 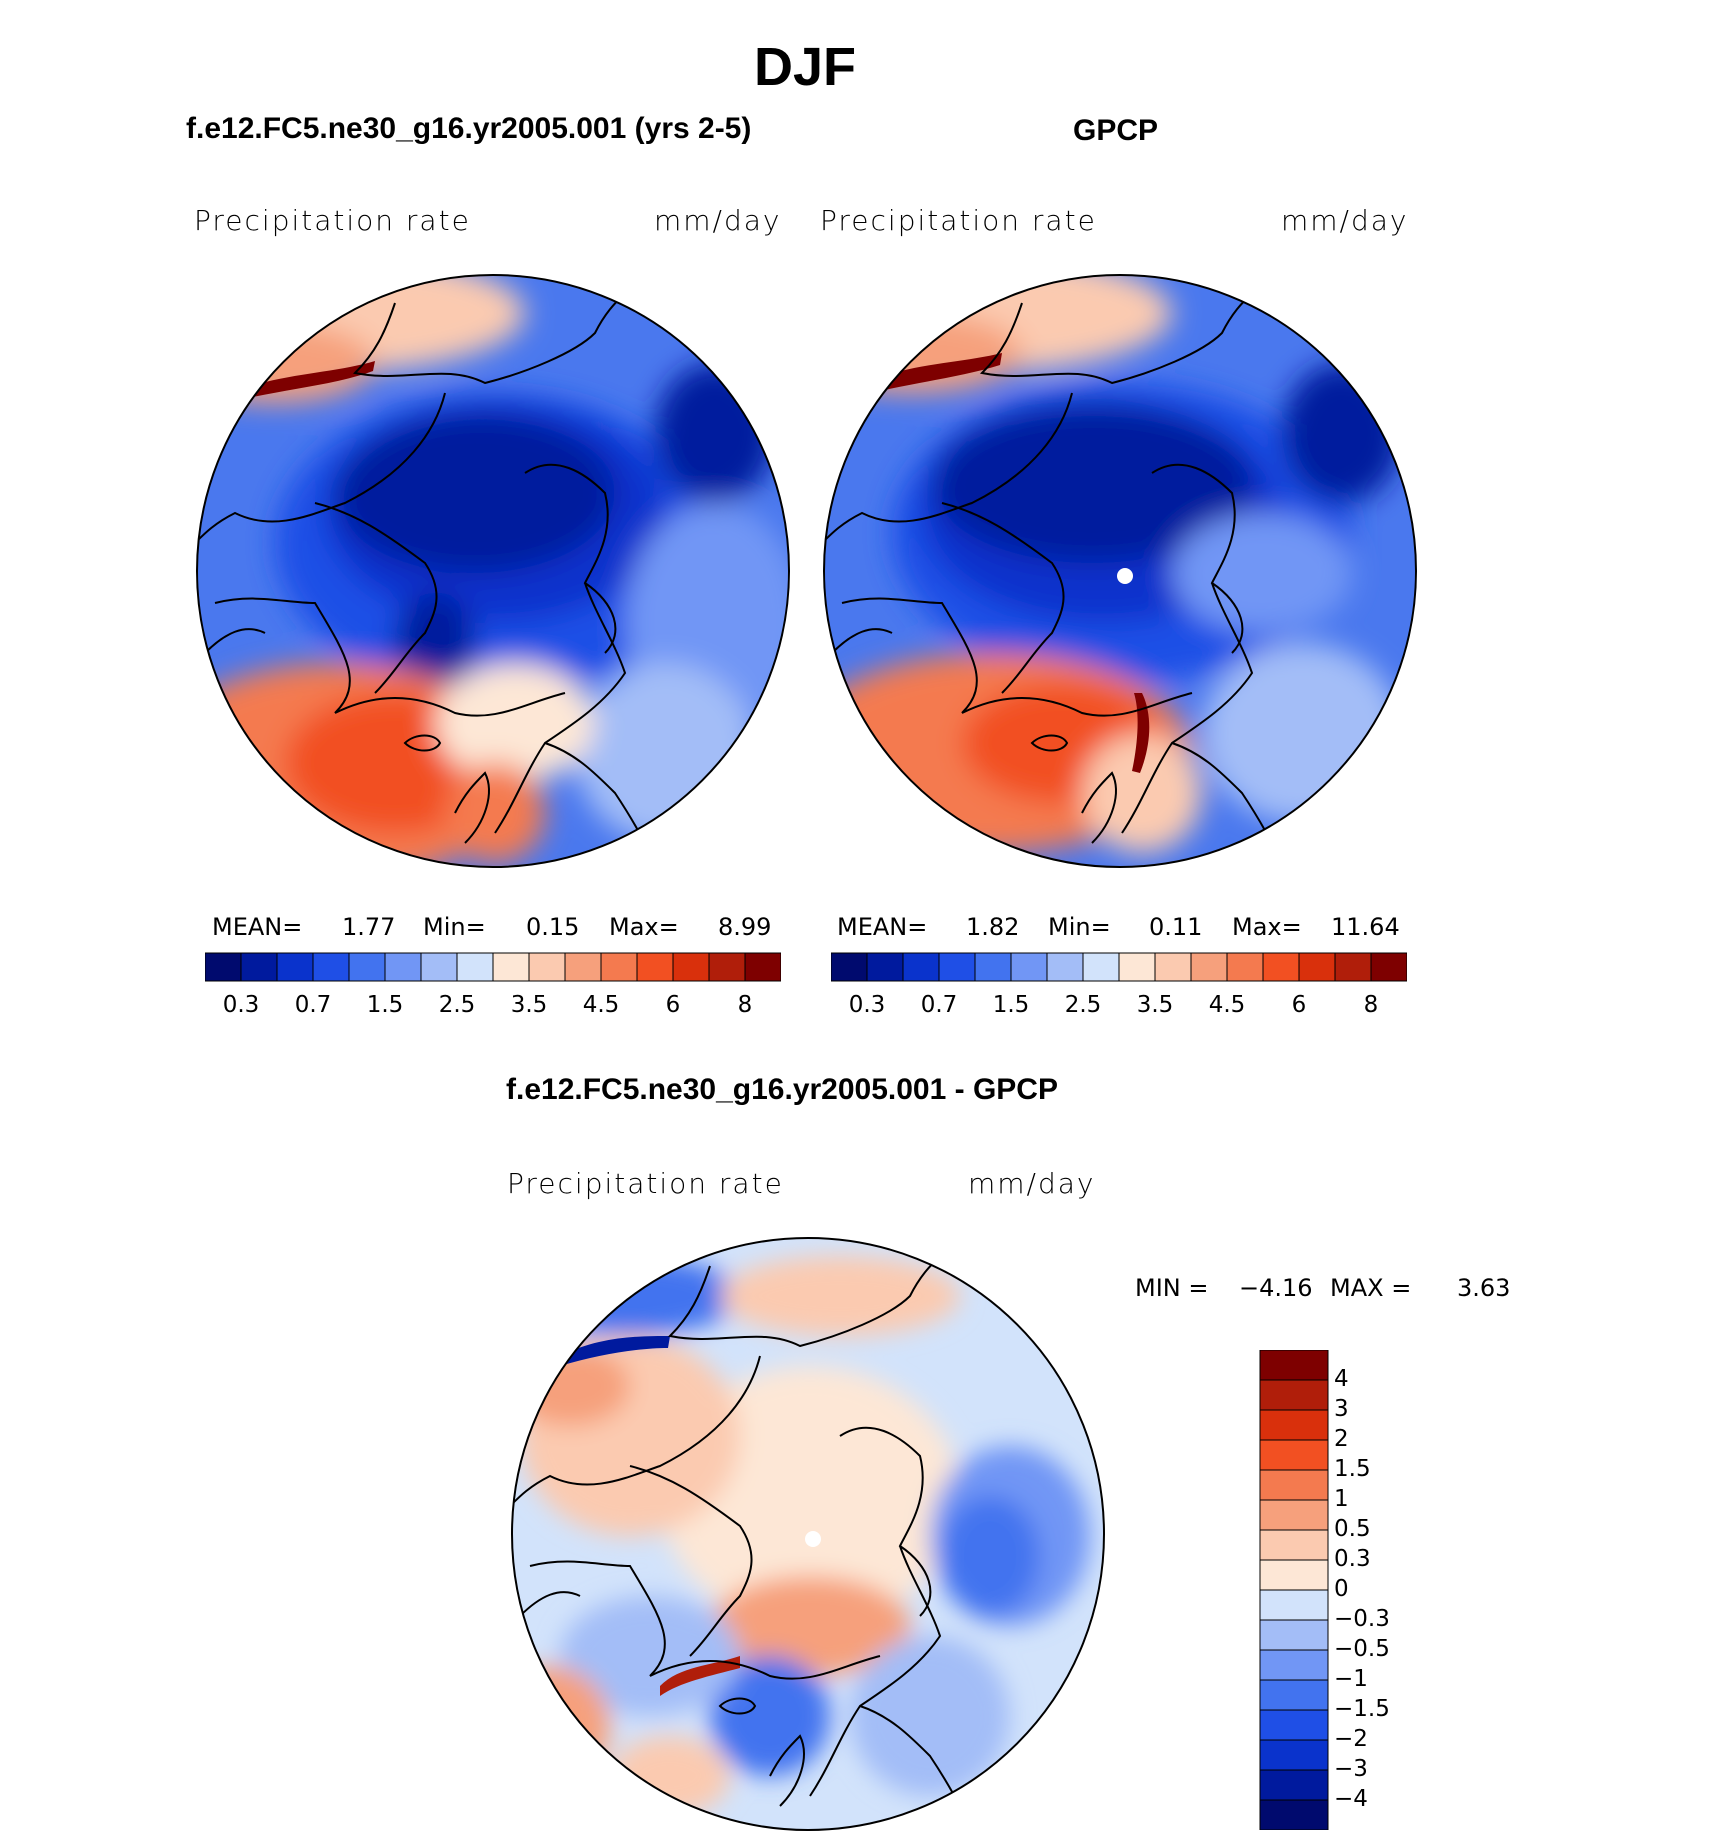 I want to click on panel-1-max-value: 8.99, so click(x=745, y=927).